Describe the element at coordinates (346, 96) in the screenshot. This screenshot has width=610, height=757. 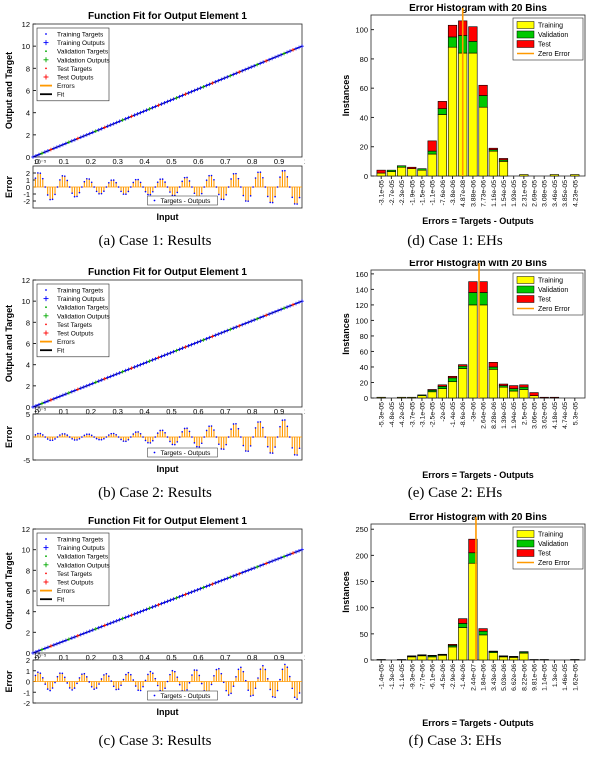
I see `y-axis-label: Instances` at that location.